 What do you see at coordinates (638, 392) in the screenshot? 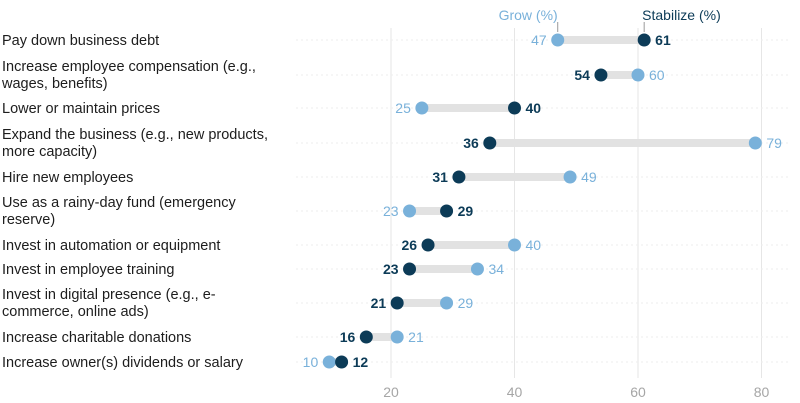
I see `x-tick-label: 60` at bounding box center [638, 392].